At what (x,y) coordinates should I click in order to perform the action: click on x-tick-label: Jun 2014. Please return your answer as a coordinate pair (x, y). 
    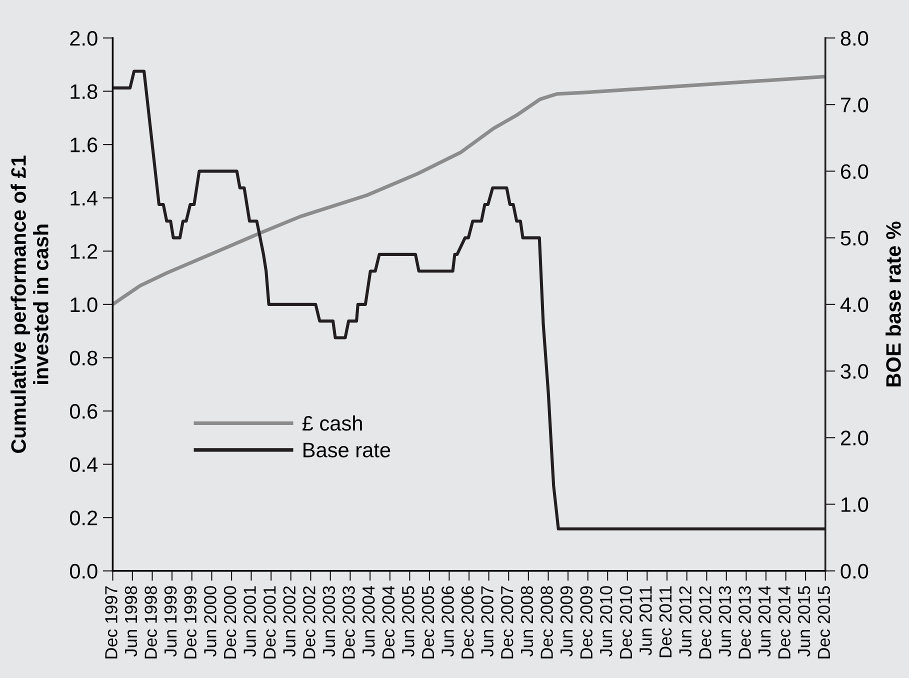
    Looking at the image, I should click on (764, 621).